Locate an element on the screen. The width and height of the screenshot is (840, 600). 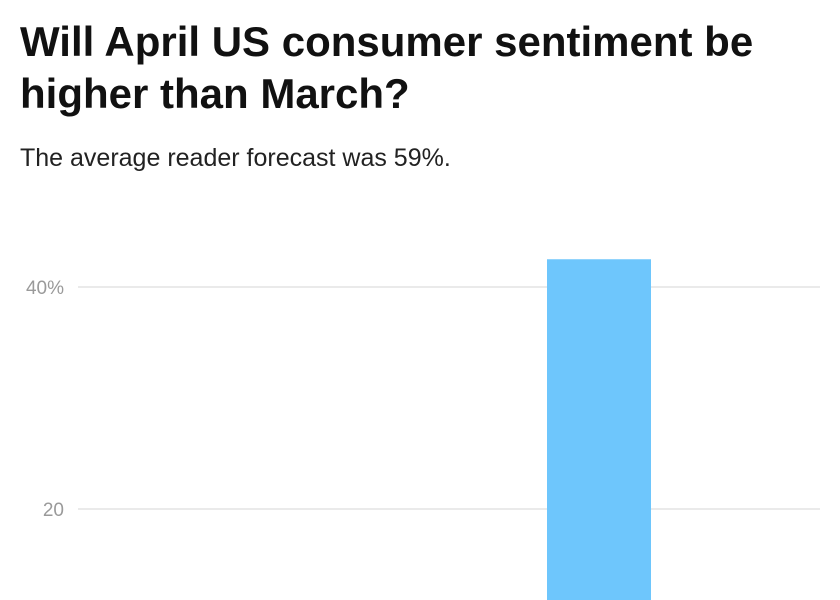
chart-subtitle: The average reader forecast was 59%. is located at coordinates (235, 158).